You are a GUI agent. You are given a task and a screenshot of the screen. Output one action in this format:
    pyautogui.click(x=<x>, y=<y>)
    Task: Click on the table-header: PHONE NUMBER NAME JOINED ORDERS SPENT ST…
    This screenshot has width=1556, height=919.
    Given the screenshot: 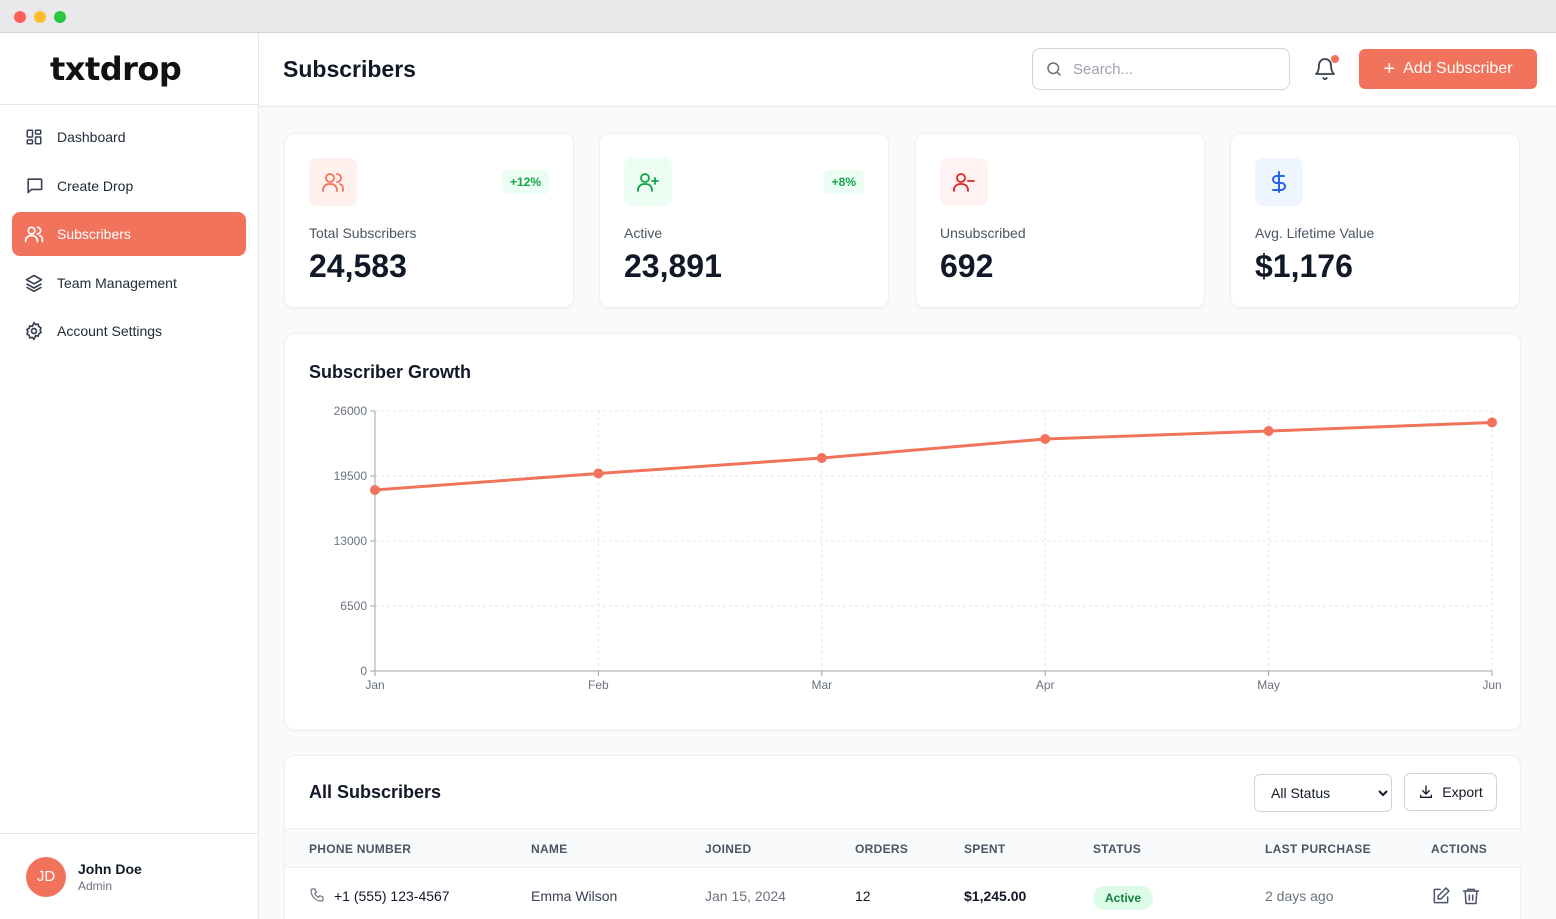 What is the action you would take?
    pyautogui.click(x=903, y=848)
    